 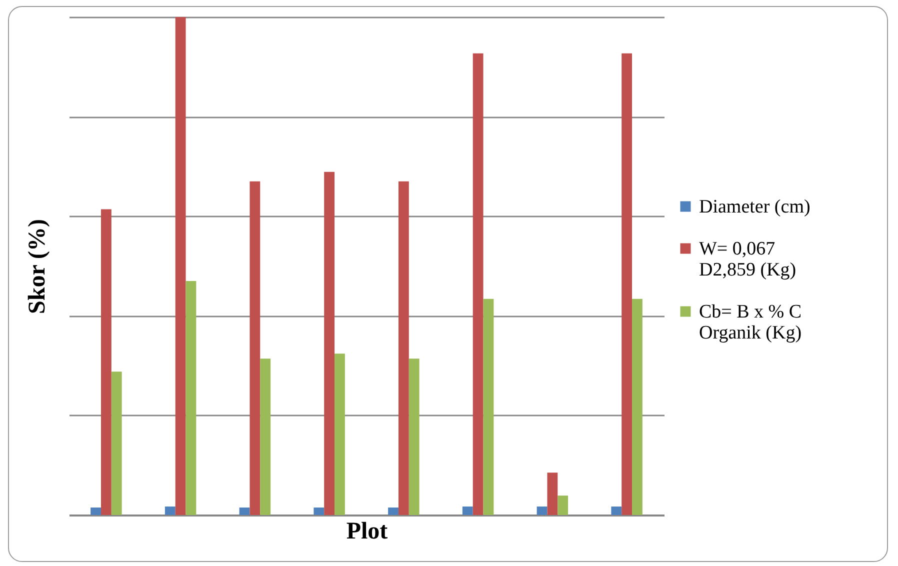 What do you see at coordinates (754, 207) in the screenshot?
I see `legend-label: Diameter (cm)` at bounding box center [754, 207].